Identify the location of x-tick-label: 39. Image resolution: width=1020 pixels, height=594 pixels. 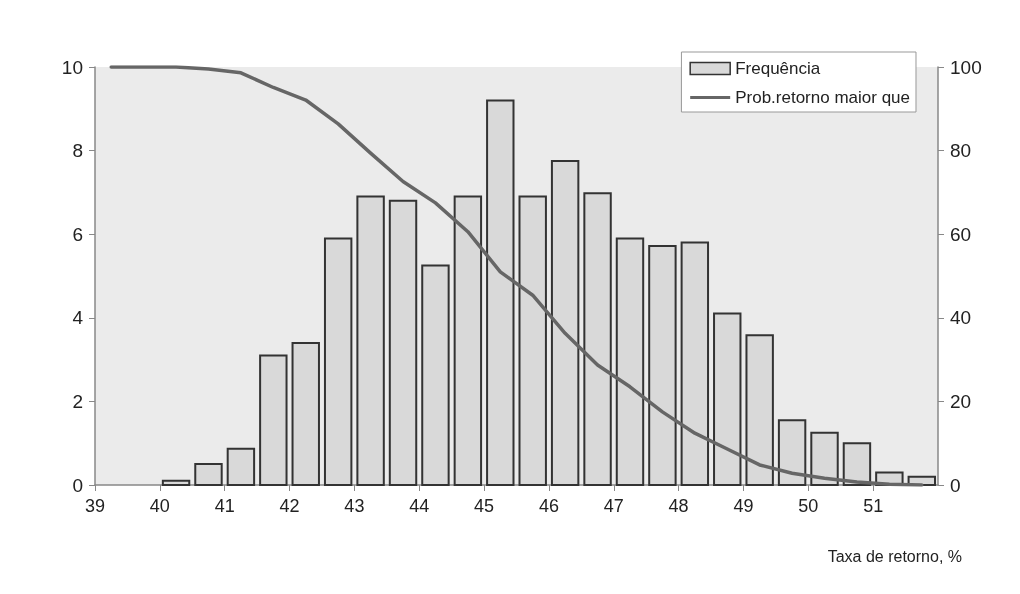
(95, 506).